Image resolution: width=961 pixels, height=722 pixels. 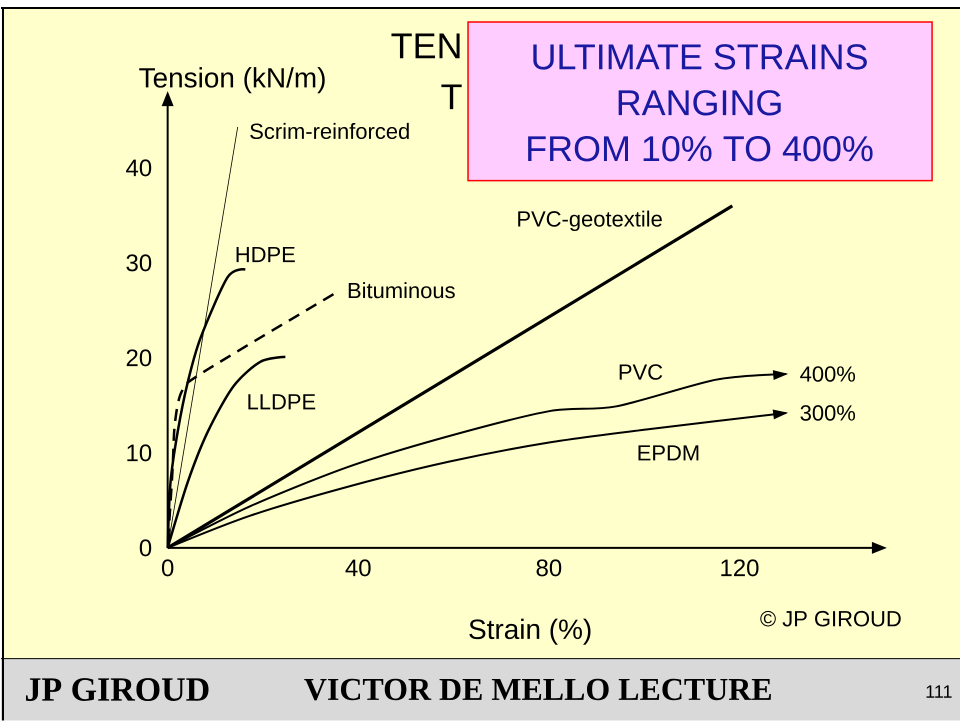 I want to click on series-label: Scrim-reinforced, so click(x=329, y=131).